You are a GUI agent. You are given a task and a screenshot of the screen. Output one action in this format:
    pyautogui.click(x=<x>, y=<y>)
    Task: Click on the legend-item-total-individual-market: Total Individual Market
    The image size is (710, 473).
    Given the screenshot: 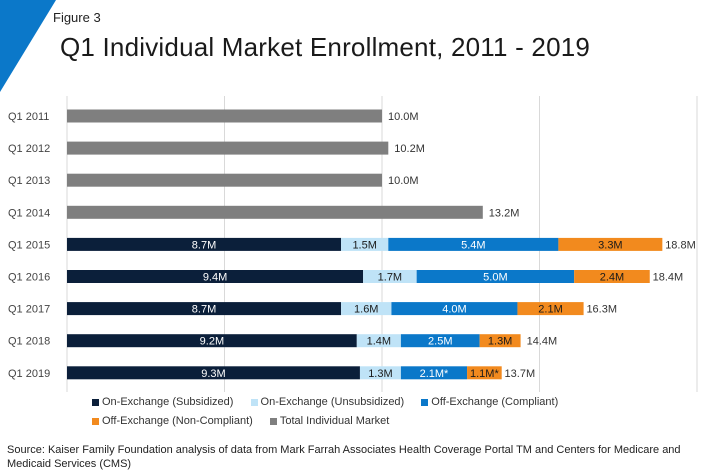 What is the action you would take?
    pyautogui.click(x=329, y=421)
    